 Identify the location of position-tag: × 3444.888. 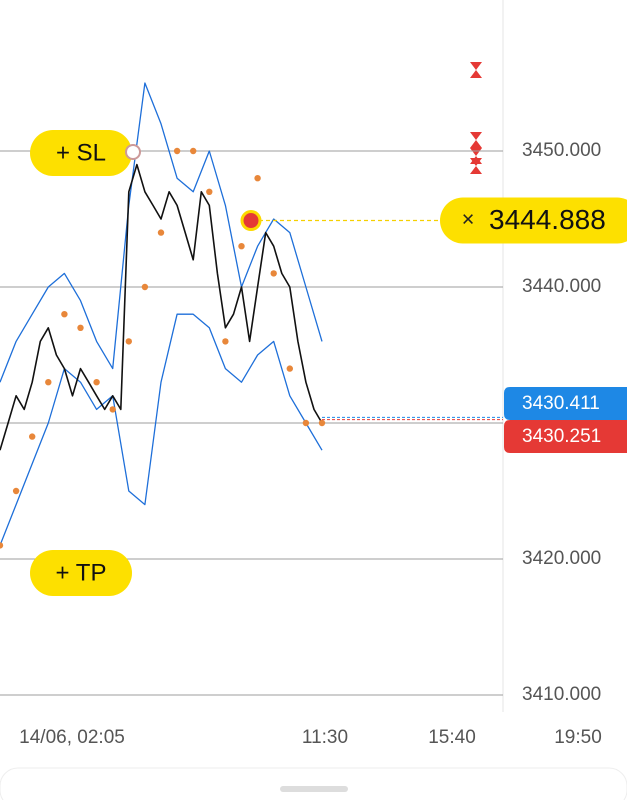
(533, 220).